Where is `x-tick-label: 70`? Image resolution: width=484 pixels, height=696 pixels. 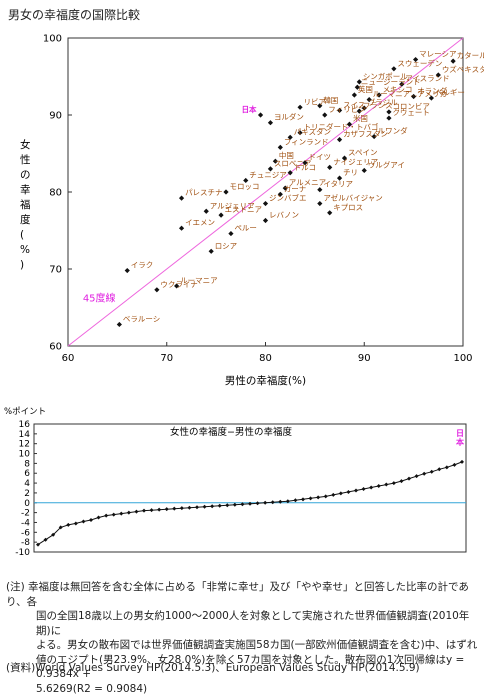 x-tick-label: 70 is located at coordinates (166, 358).